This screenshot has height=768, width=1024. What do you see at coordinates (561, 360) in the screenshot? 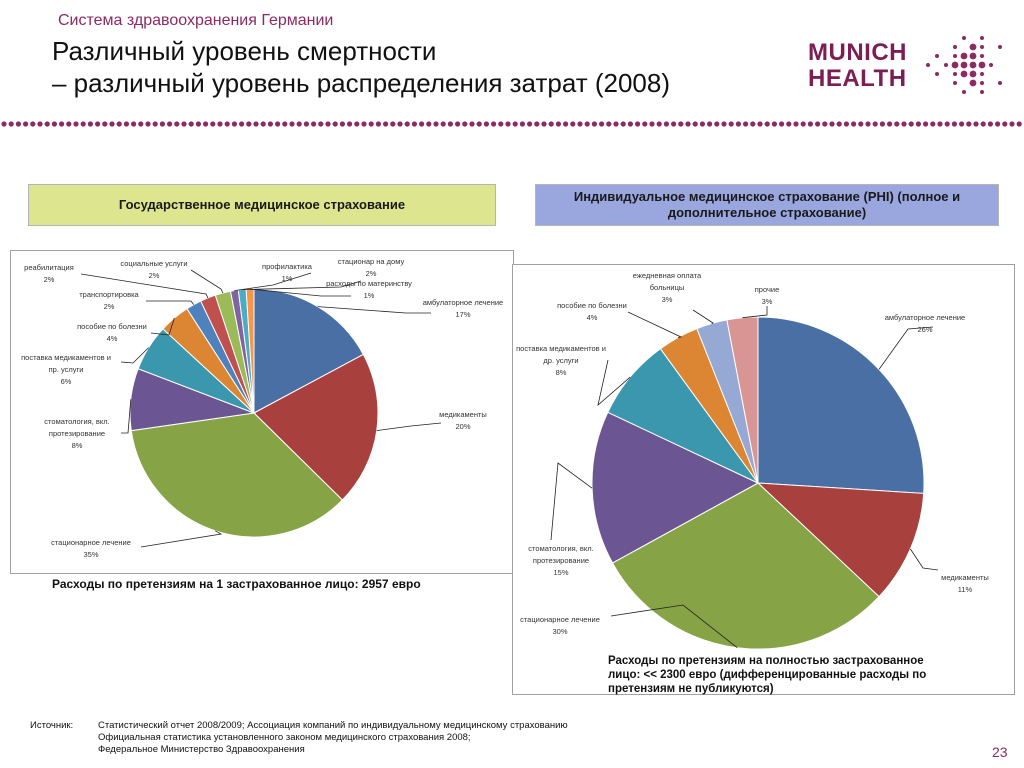
I see `slice-label: поставка медикаментов и др. услуги 8%` at bounding box center [561, 360].